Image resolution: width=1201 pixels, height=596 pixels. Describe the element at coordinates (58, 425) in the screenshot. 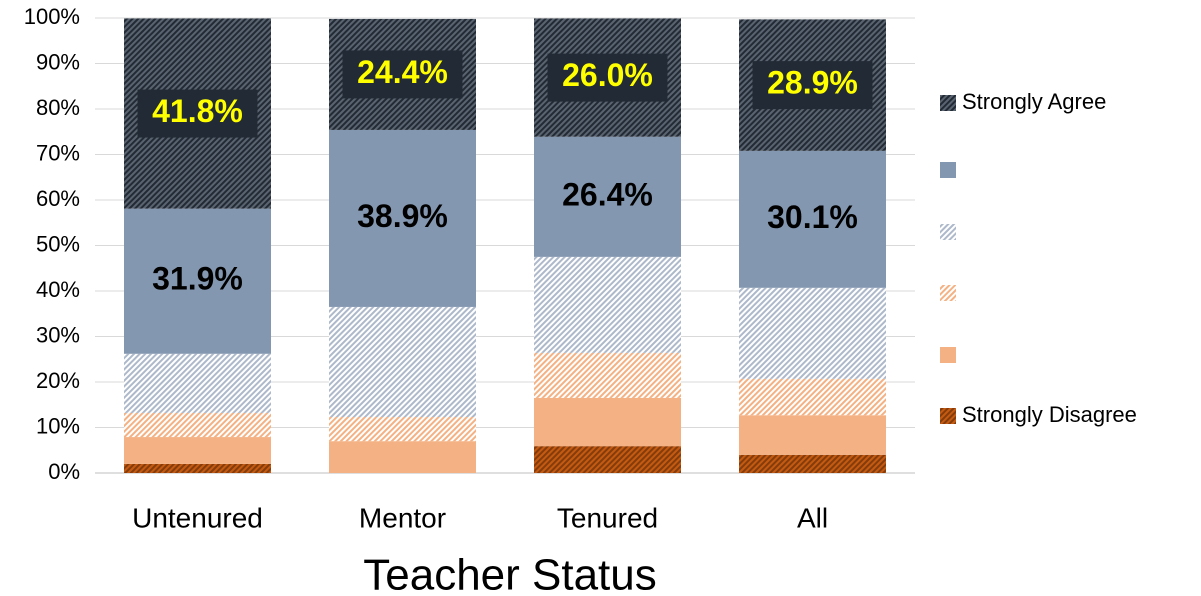

I see `y-tick-label: 10%` at that location.